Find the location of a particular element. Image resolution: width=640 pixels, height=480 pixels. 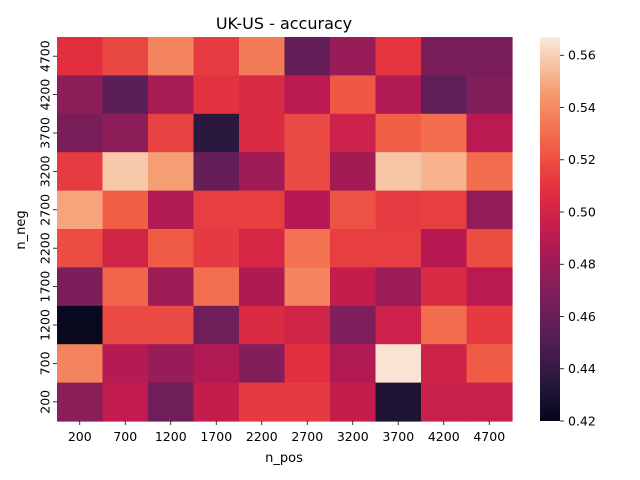

colorbar-tick-label: 0.46 is located at coordinates (582, 316).